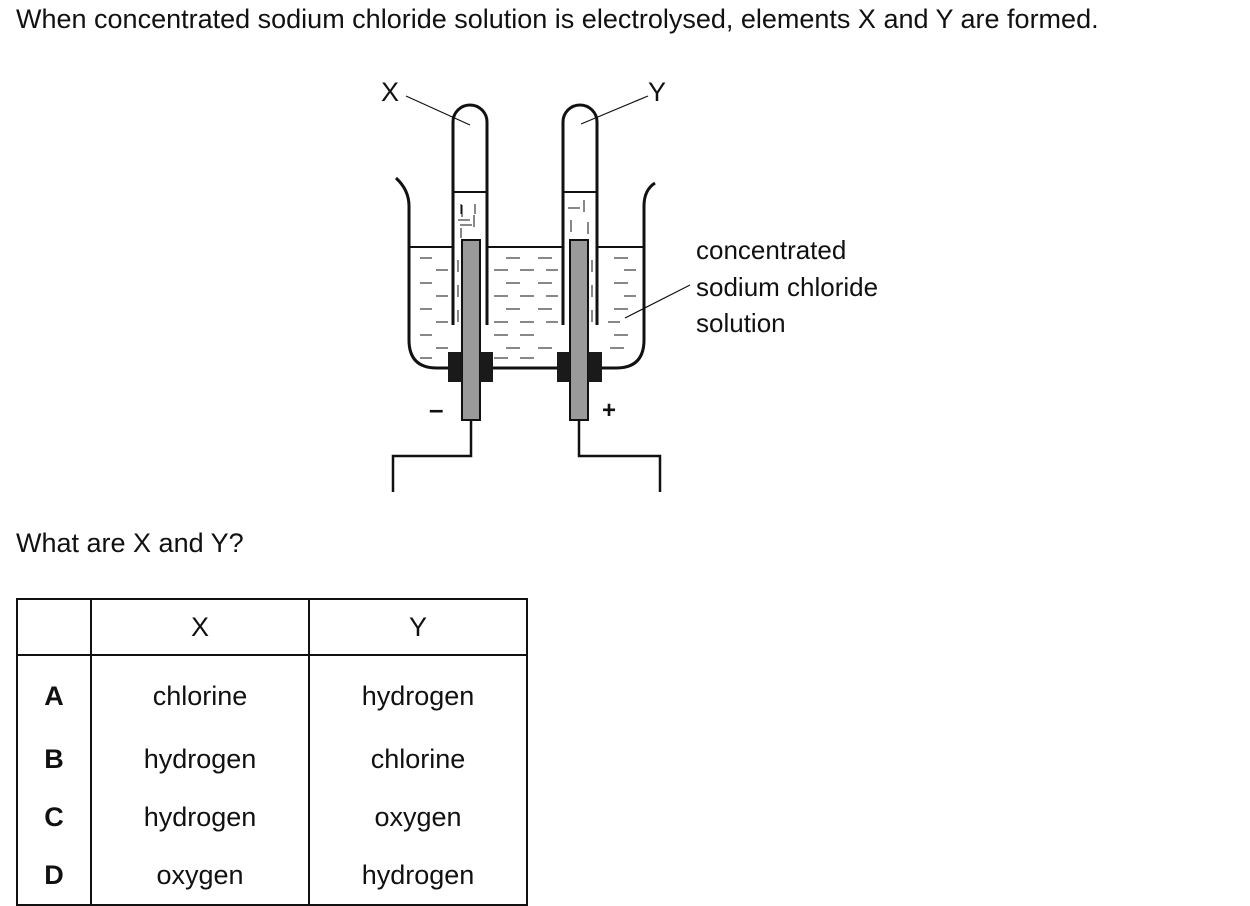  Describe the element at coordinates (528, 308) in the screenshot. I see `solution-dashes` at that location.